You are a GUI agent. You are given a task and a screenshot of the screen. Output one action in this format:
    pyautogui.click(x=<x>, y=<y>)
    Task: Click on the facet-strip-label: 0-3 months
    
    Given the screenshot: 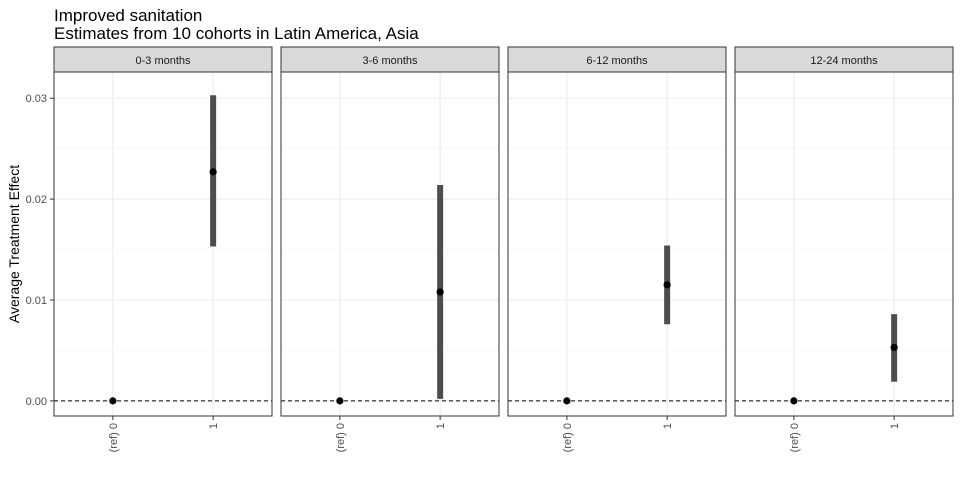 What is the action you would take?
    pyautogui.click(x=163, y=61)
    